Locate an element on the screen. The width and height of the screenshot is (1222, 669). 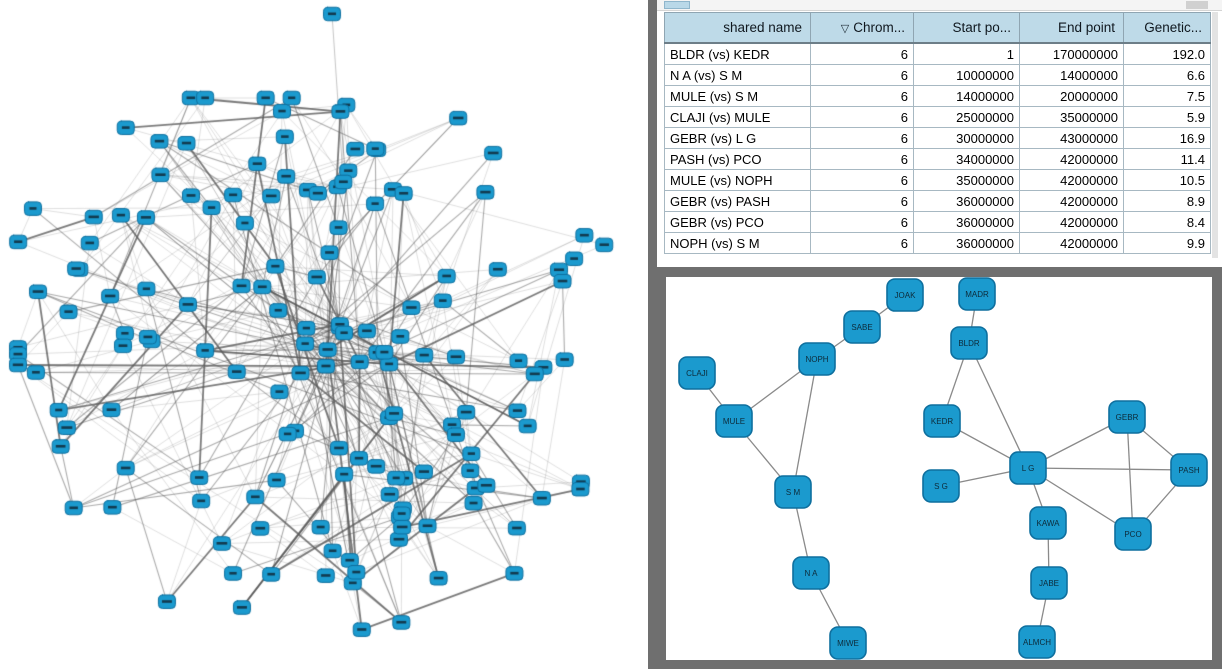
table-row: GEBR (vs) PASH 6 36000000 42000000 8.9 is located at coordinates (937, 201).